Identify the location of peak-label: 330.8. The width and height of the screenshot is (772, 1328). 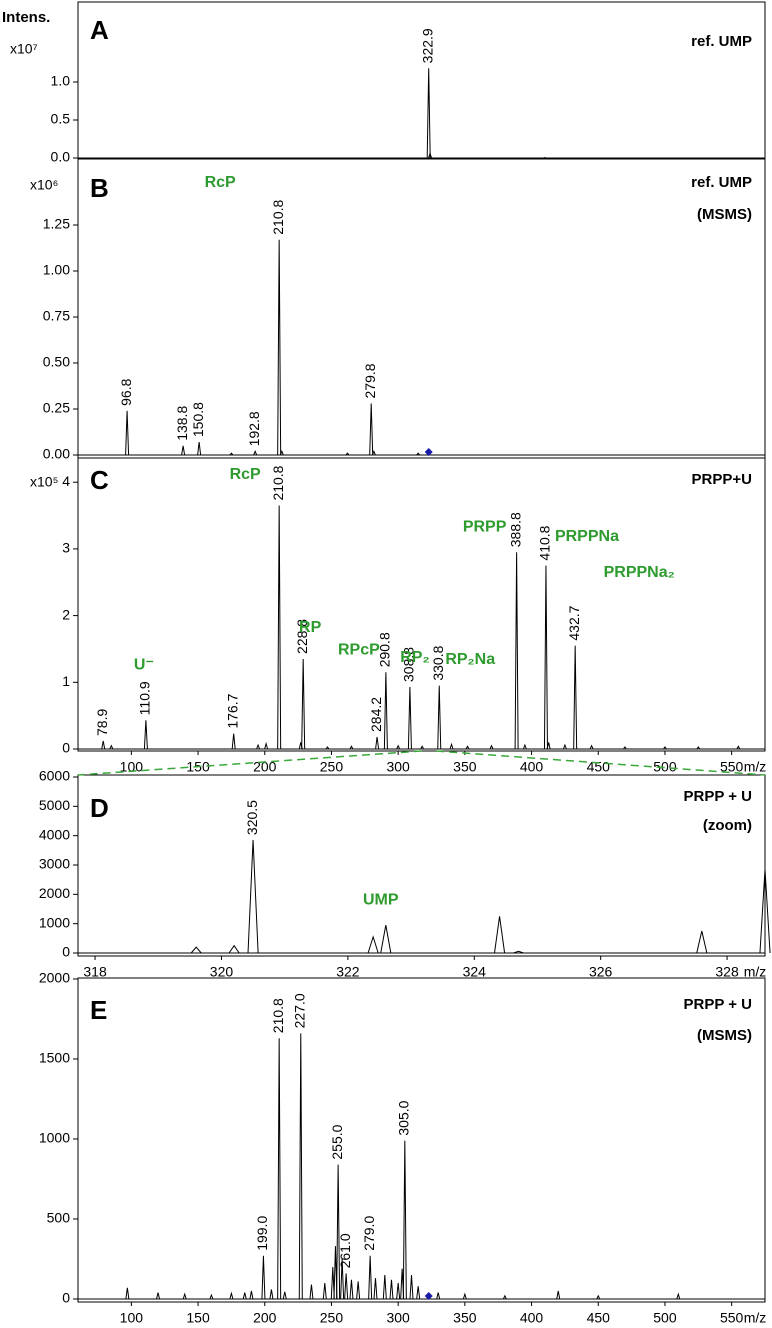
(438, 662).